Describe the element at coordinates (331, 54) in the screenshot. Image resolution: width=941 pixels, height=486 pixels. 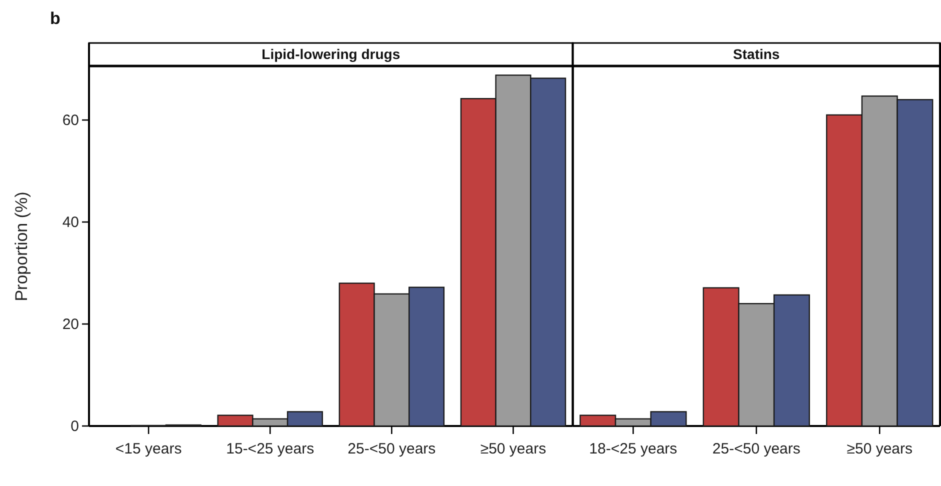
I see `chart-title: Lipid-lowering drugs` at that location.